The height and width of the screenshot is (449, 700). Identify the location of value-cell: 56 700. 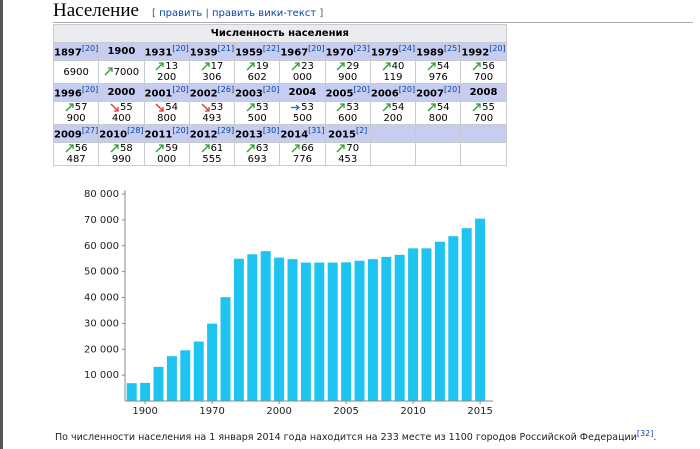
(483, 72).